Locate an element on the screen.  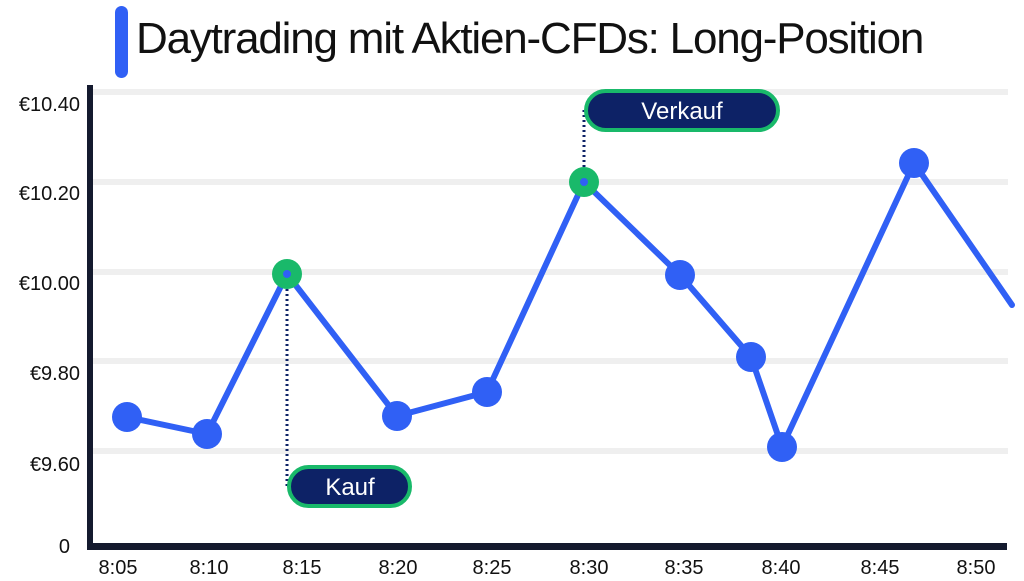
y-label-zero: 0 is located at coordinates (64, 547).